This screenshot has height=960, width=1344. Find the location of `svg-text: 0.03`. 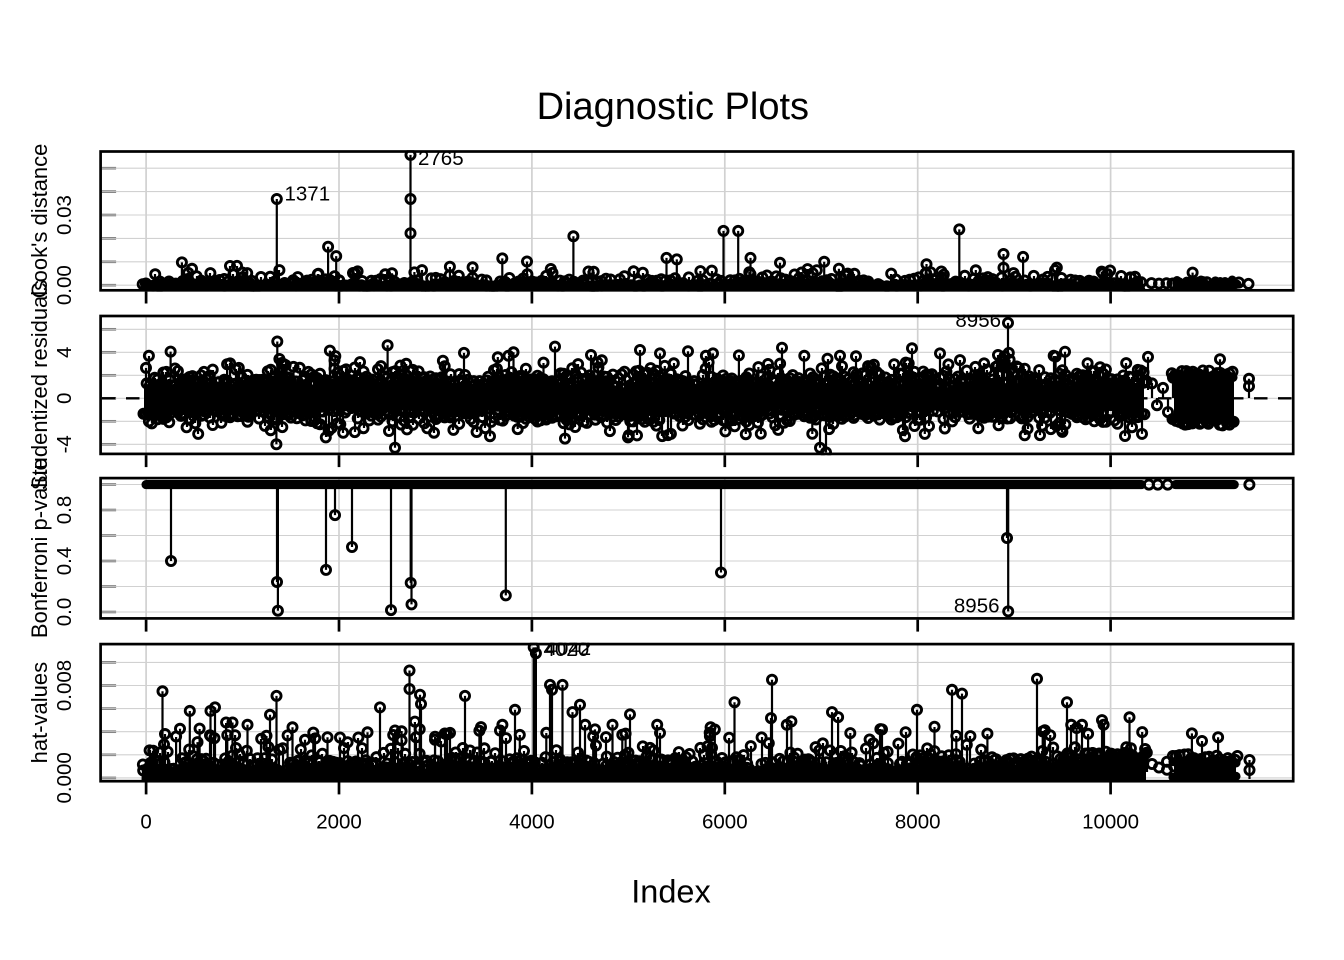

svg-text: 0.03 is located at coordinates (64, 215).